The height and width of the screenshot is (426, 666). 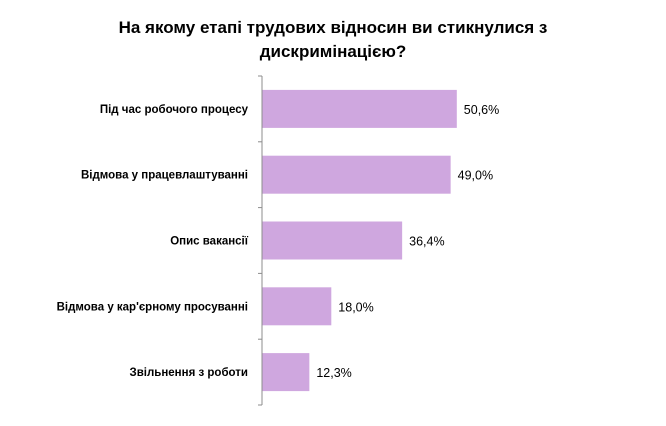 I want to click on category-label: Під час робочого процесу, so click(x=174, y=110).